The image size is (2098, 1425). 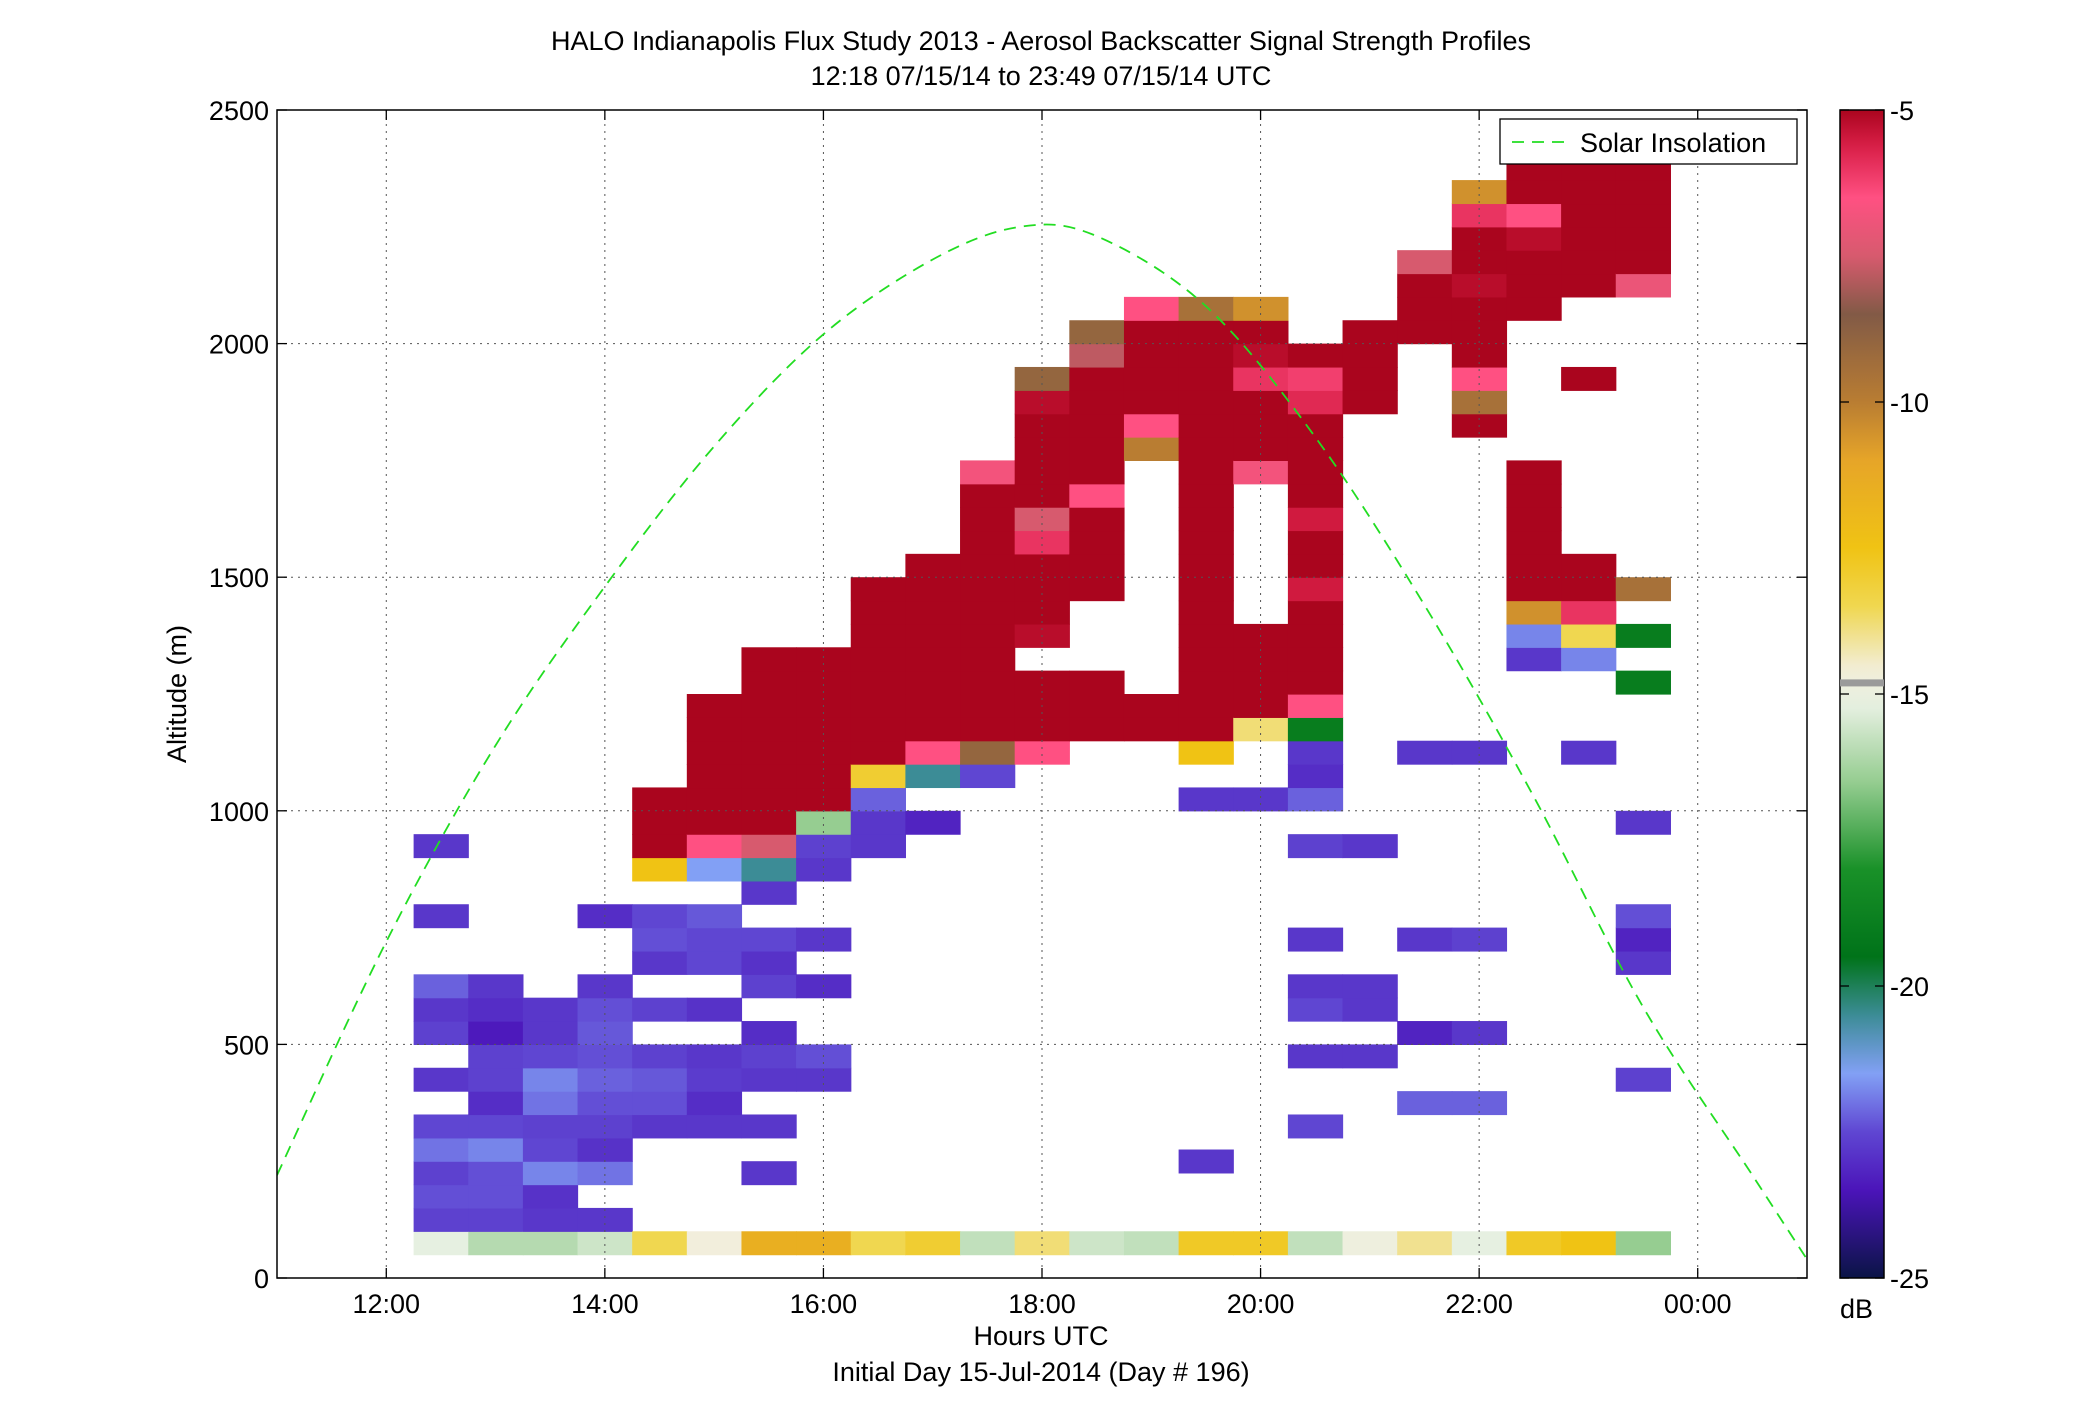 What do you see at coordinates (1884, 695) in the screenshot?
I see `colorbar-ticks: -5 -10 -15 -20 -25` at bounding box center [1884, 695].